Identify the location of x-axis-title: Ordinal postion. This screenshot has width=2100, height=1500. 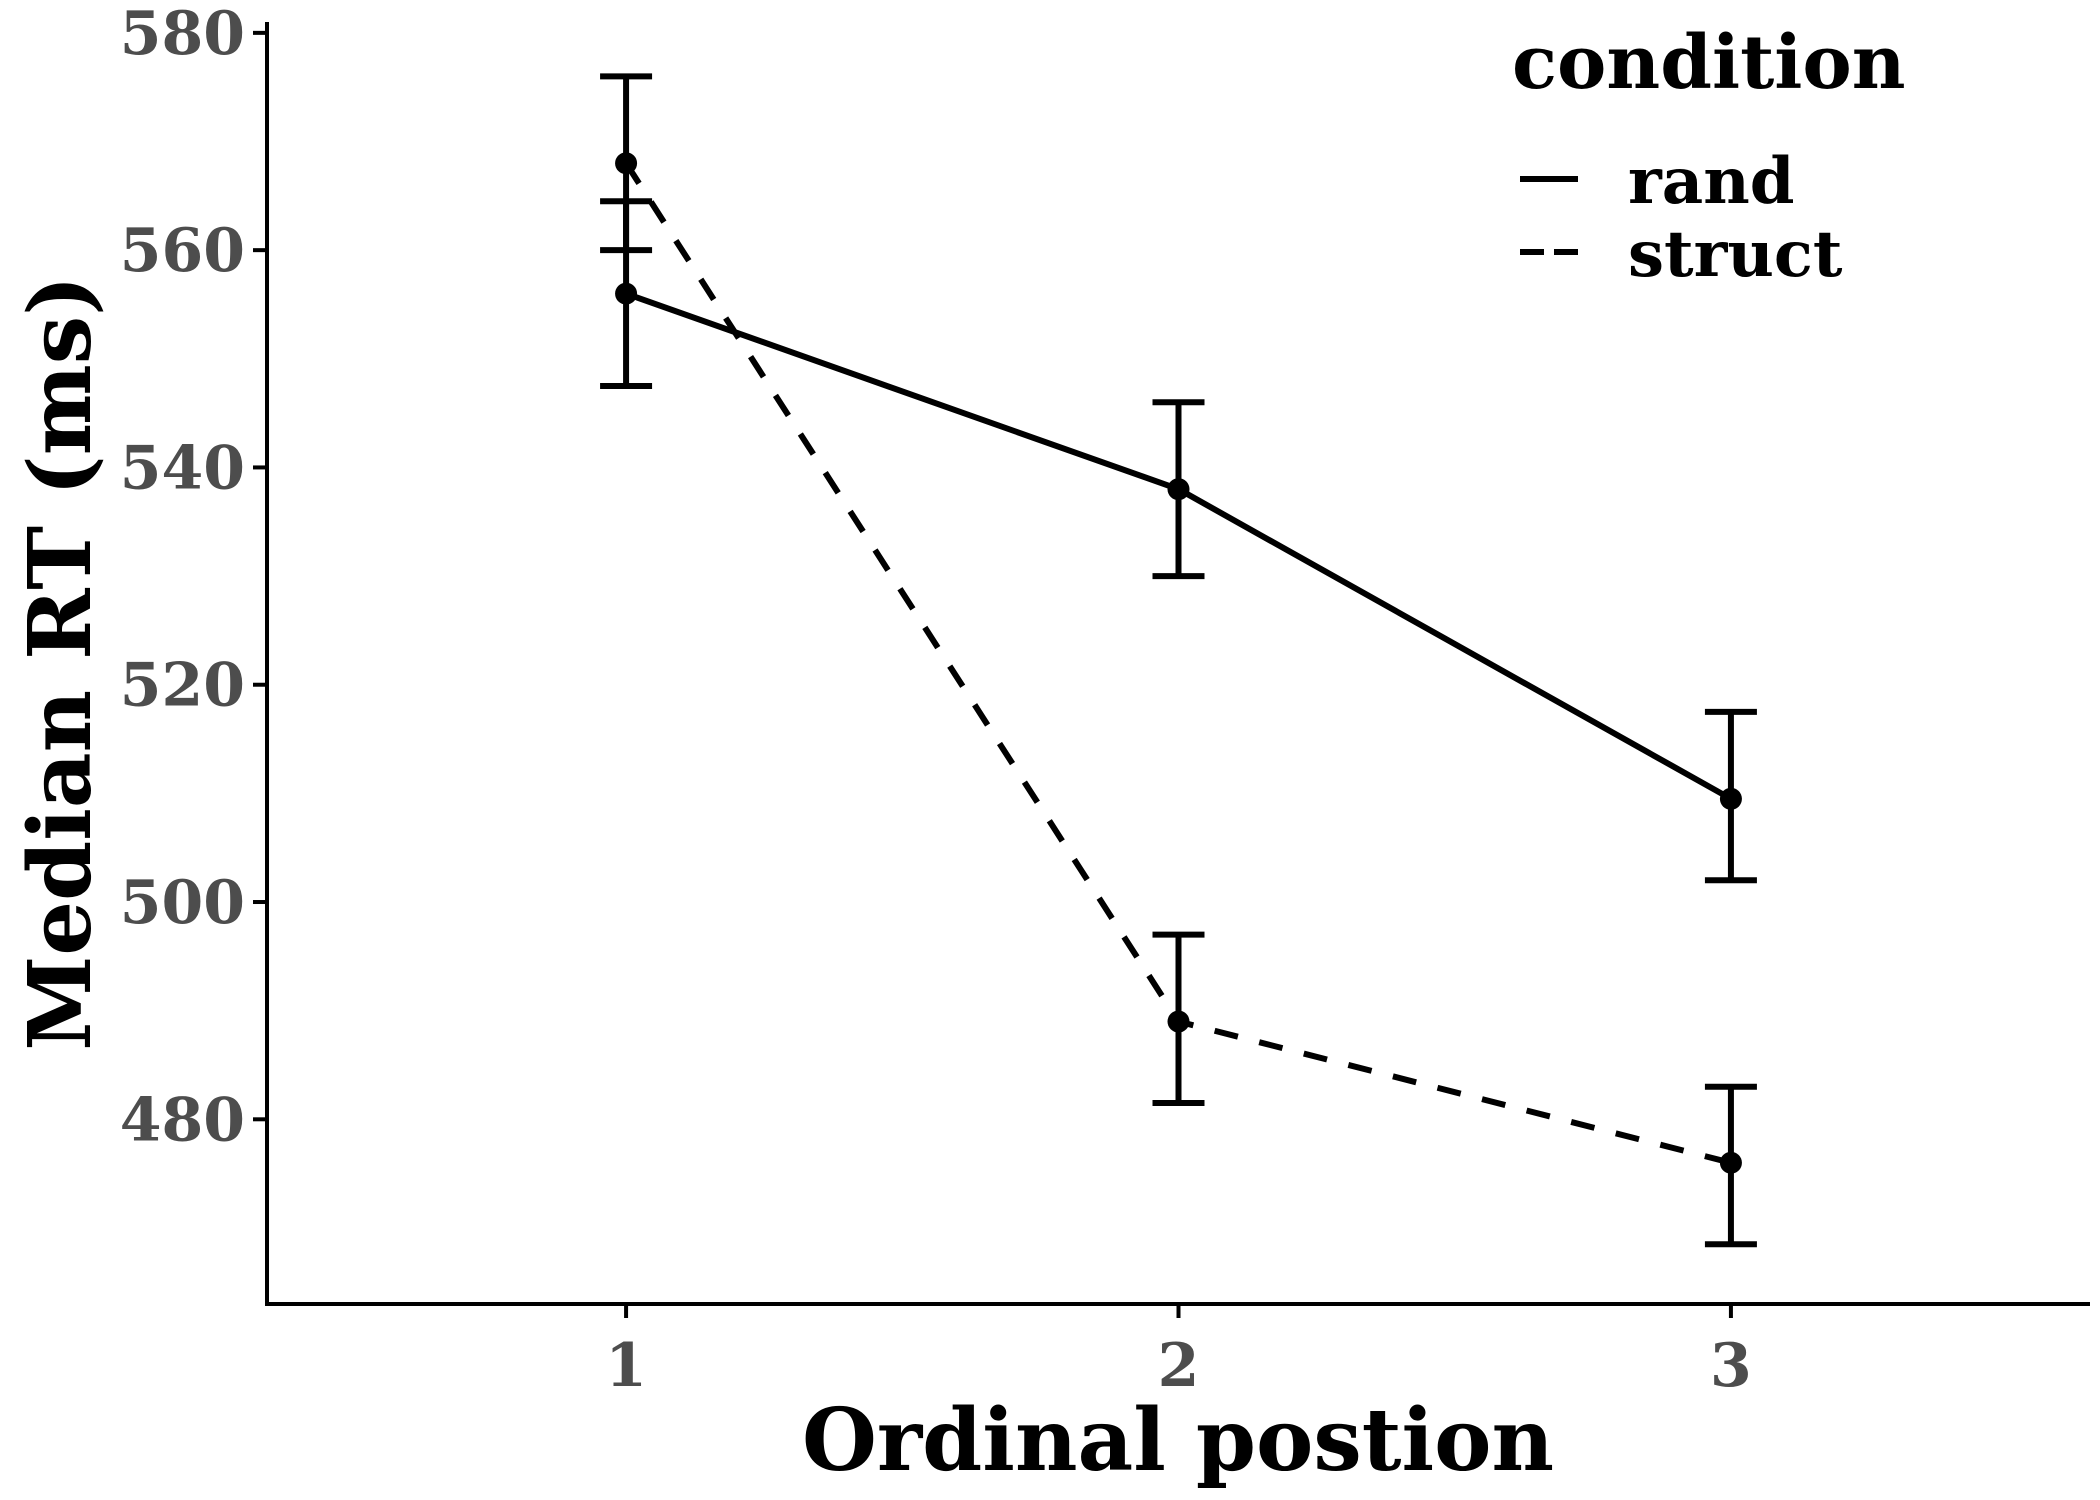
(1178, 1440).